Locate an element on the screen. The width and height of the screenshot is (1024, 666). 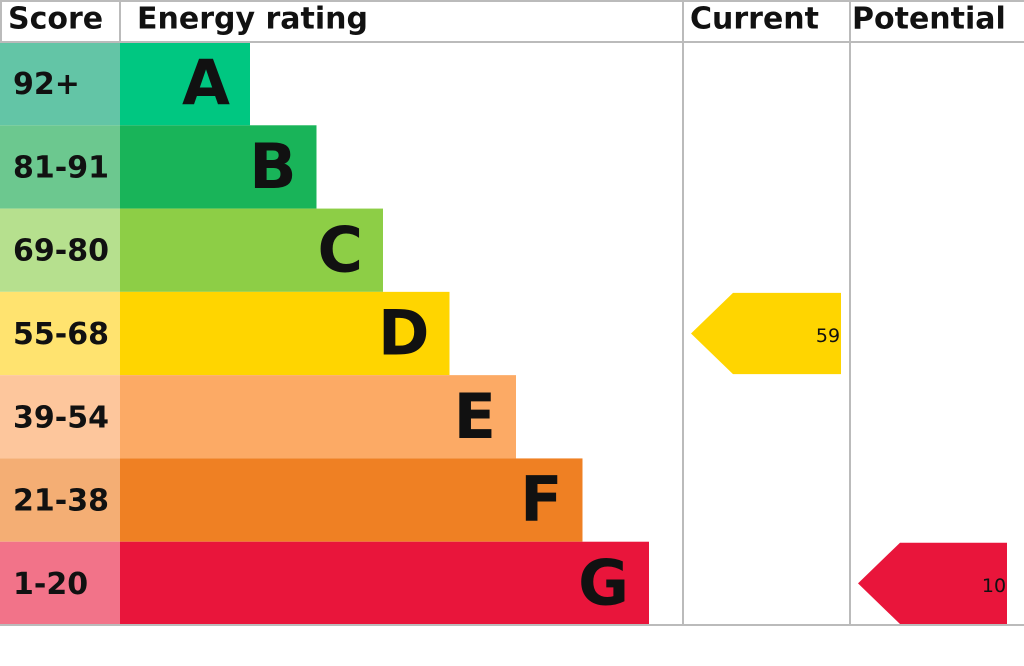
rating-letter: D is located at coordinates (403, 333).